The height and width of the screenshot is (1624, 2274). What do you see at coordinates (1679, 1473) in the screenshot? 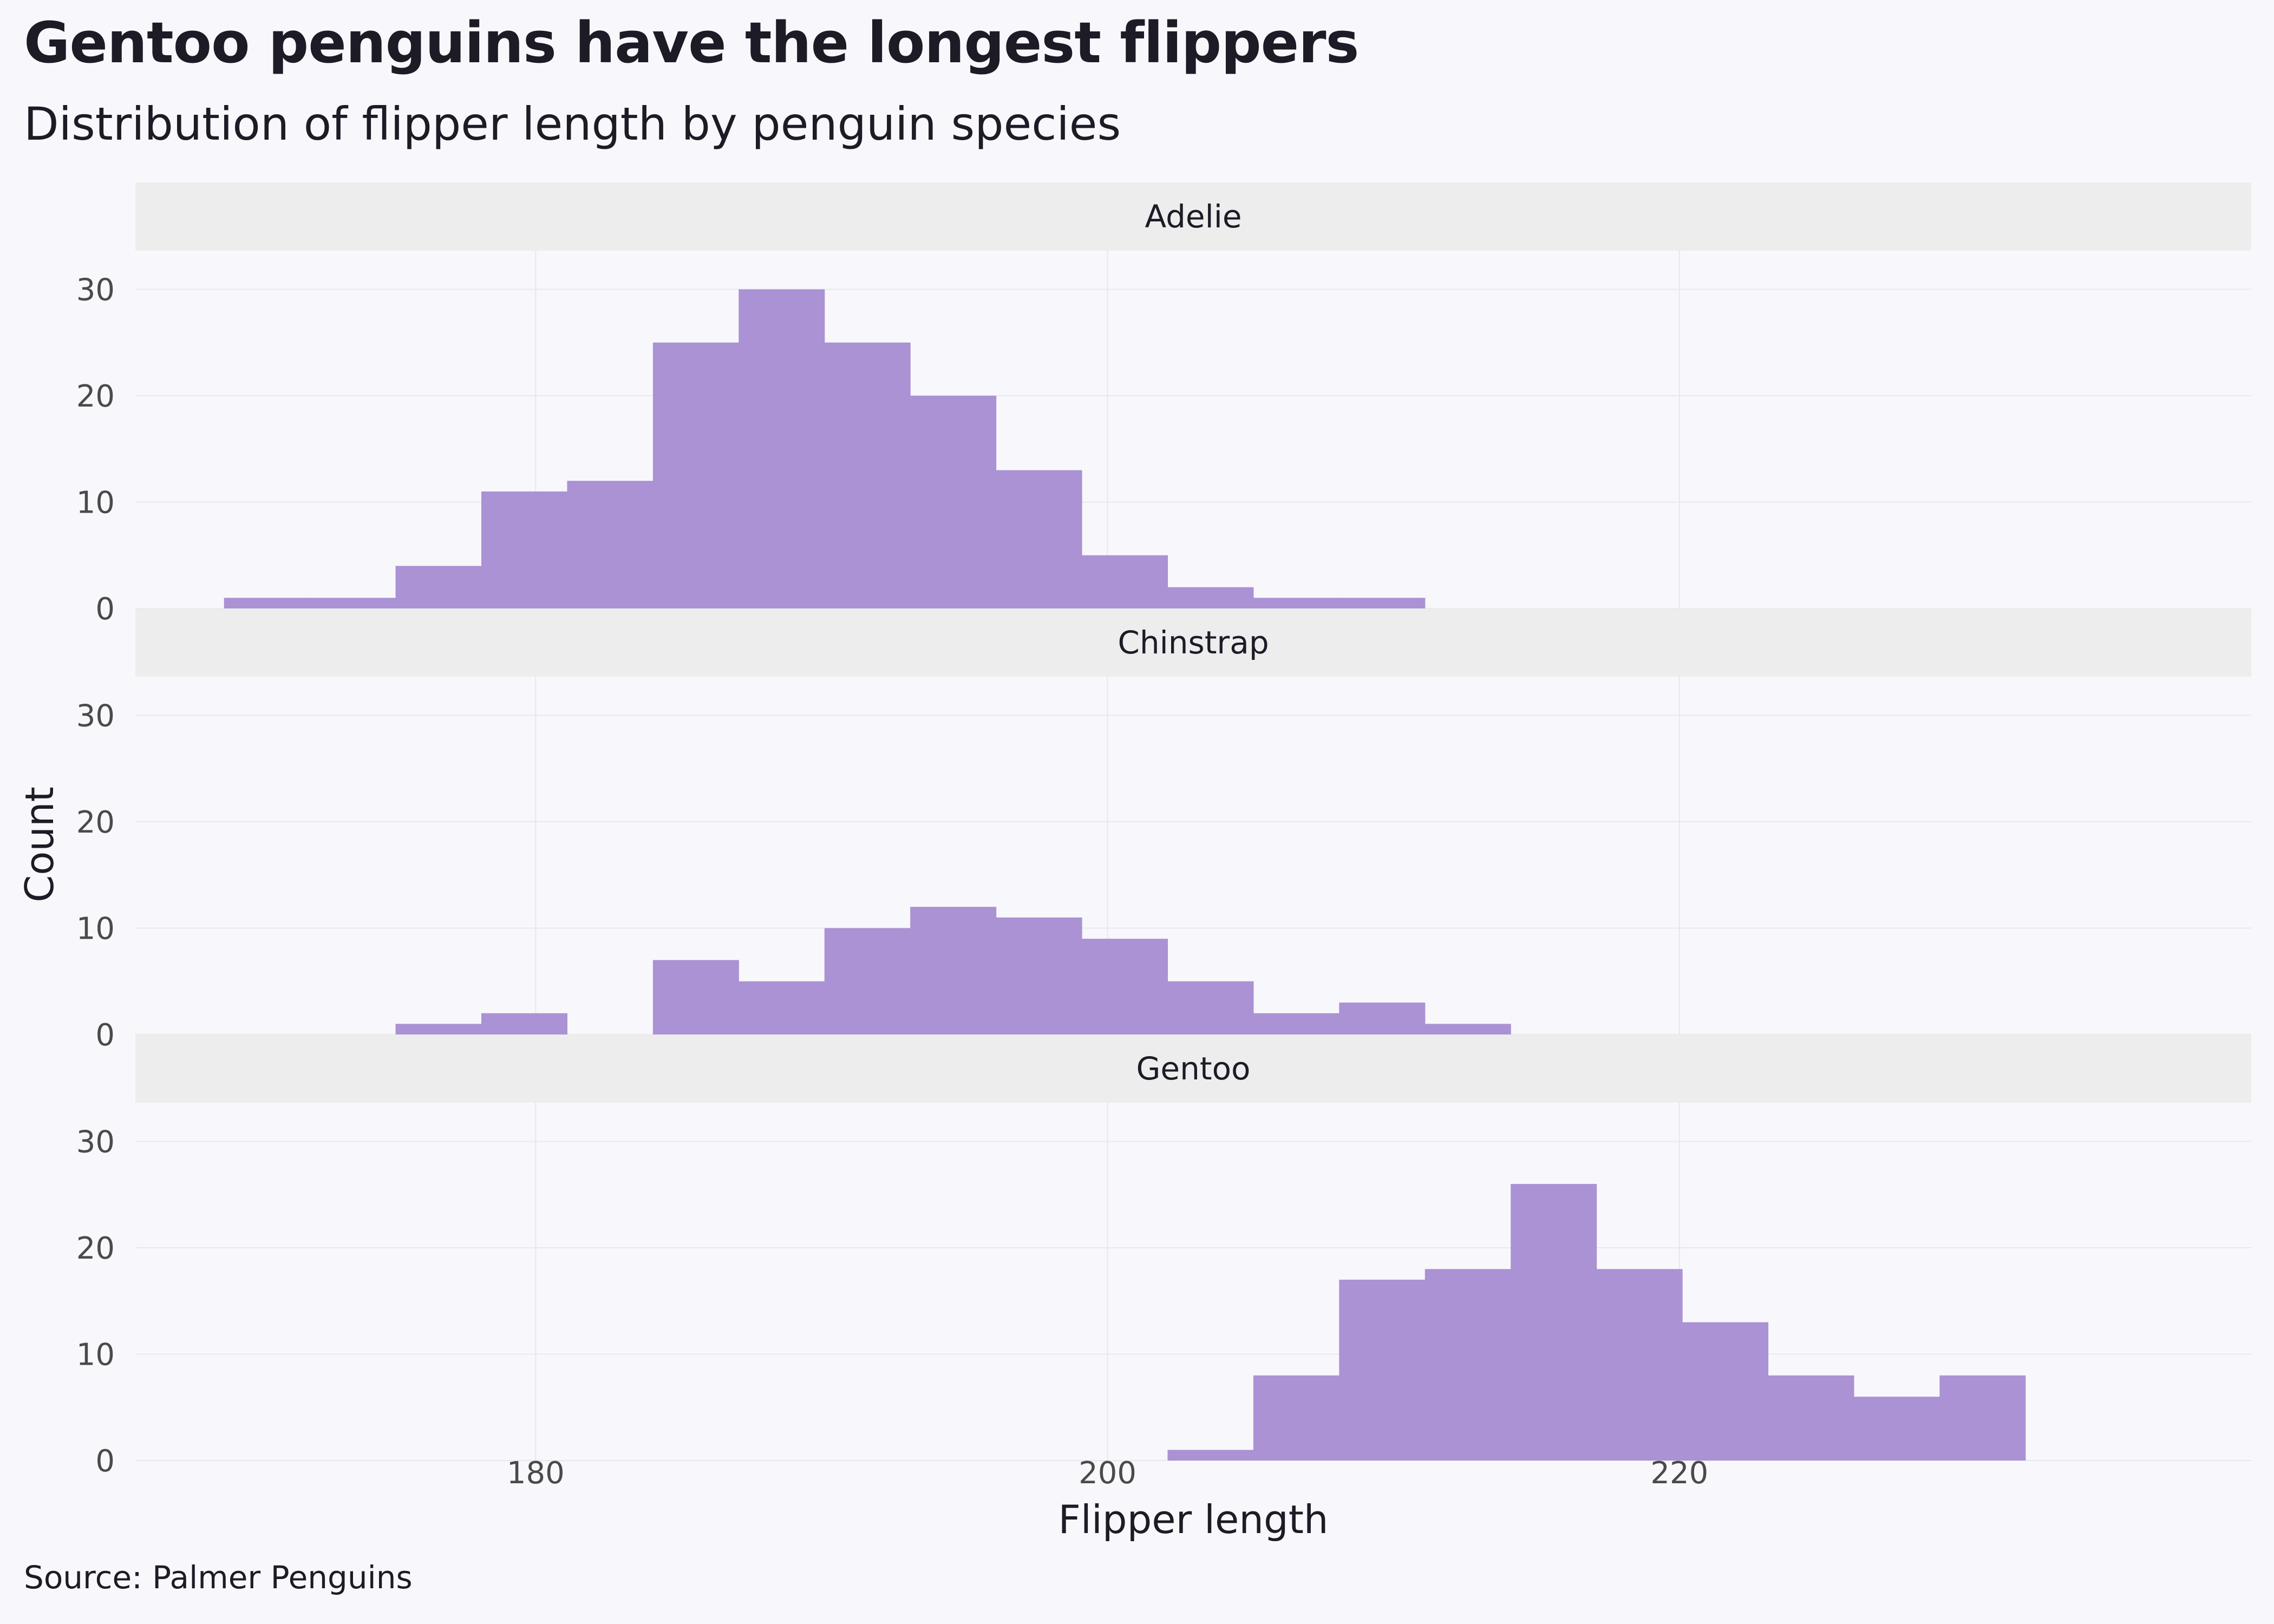
I see `x-tick-label: 220` at bounding box center [1679, 1473].